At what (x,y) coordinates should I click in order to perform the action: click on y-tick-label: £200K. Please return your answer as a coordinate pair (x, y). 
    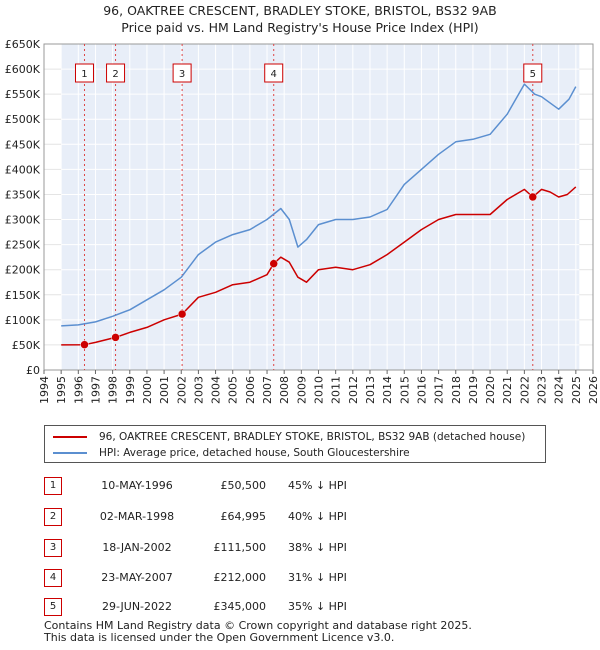
    Looking at the image, I should click on (23, 270).